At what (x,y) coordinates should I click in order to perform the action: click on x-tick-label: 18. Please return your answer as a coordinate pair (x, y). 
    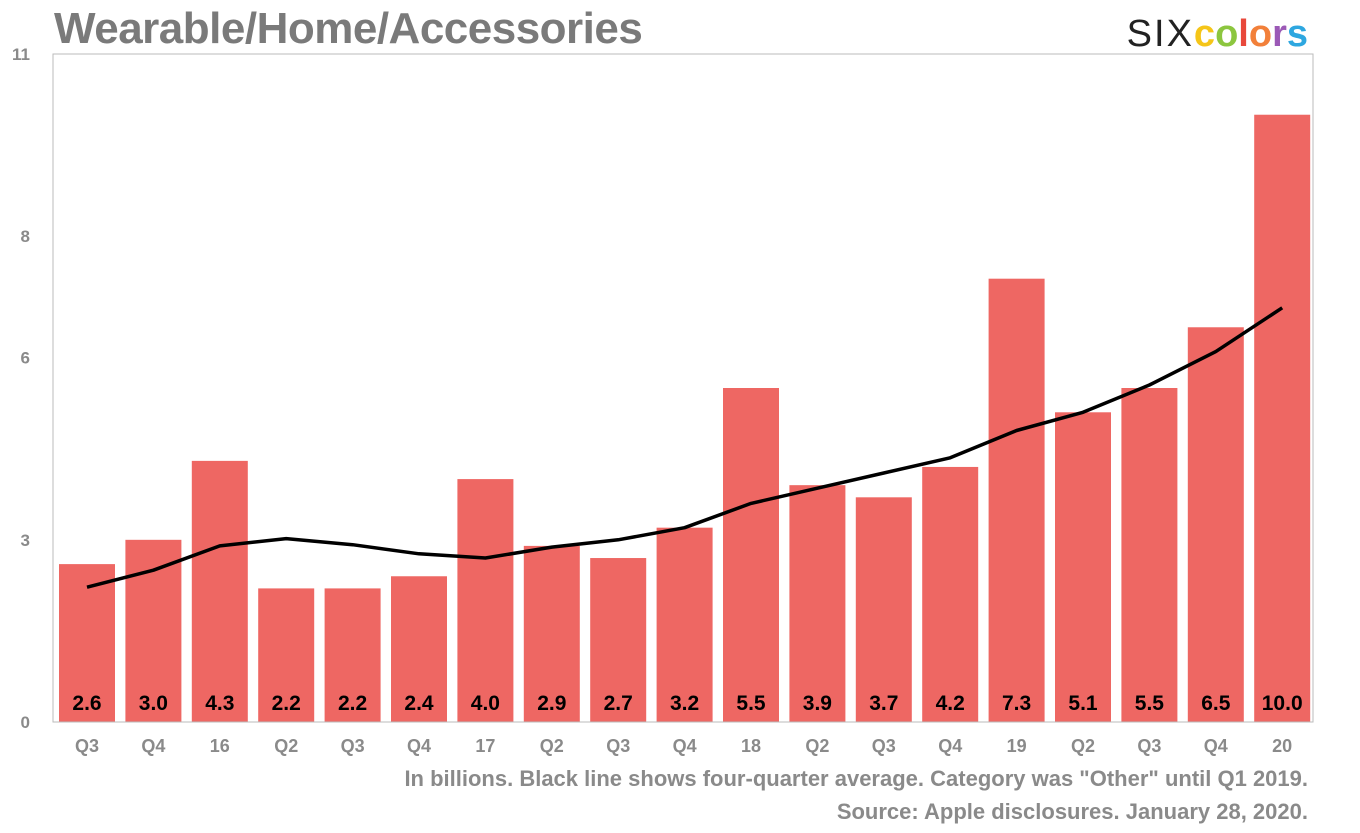
    Looking at the image, I should click on (751, 746).